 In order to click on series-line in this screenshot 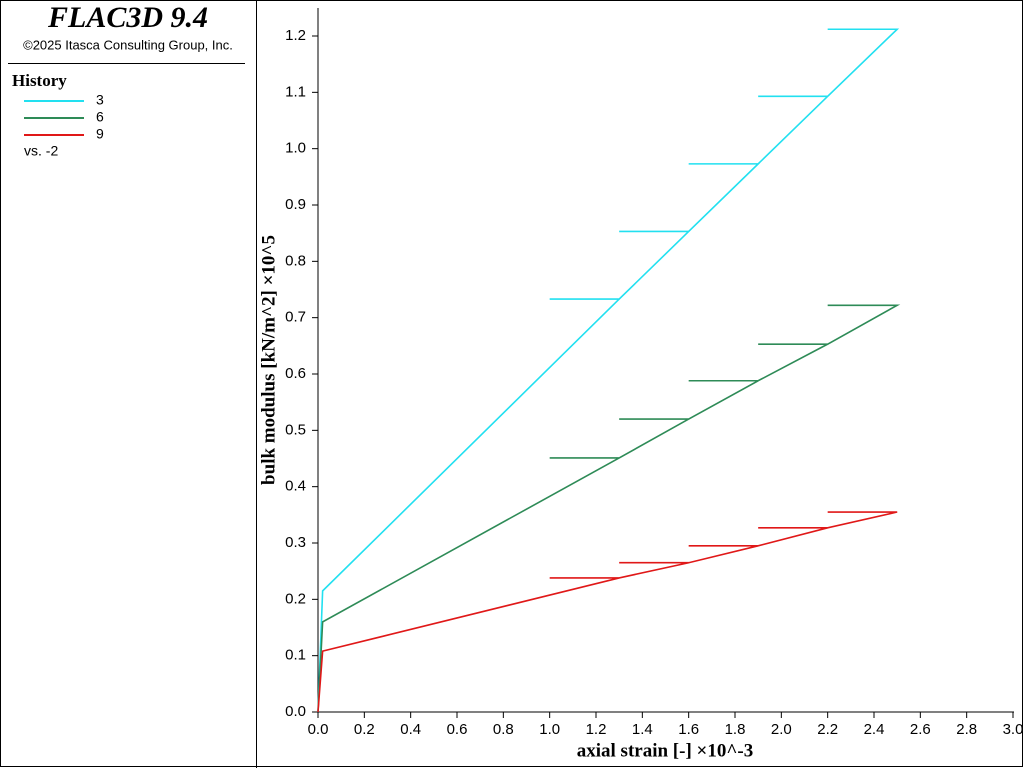, I will do `click(607, 612)`.